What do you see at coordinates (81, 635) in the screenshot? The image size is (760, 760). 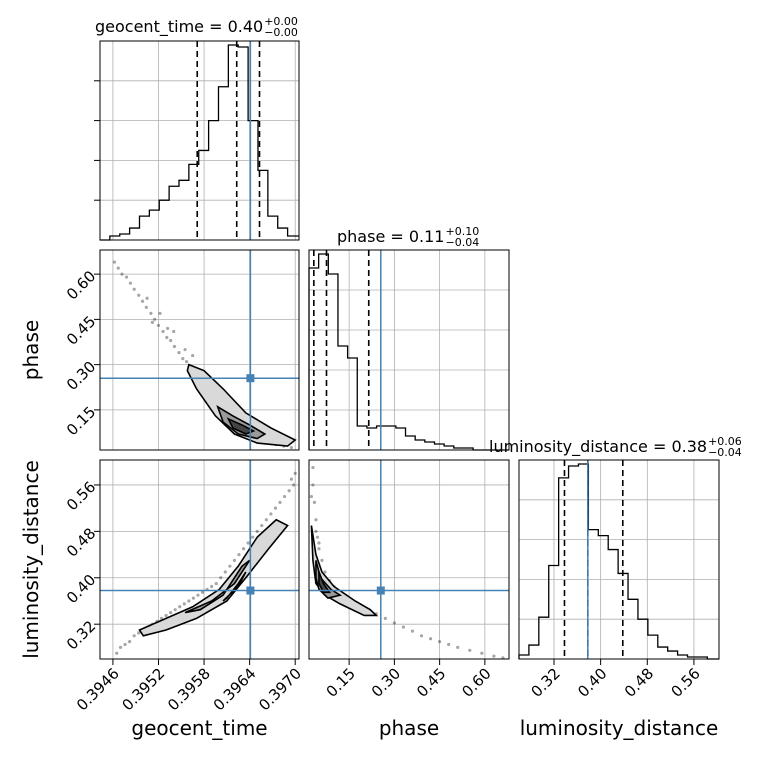 I see `ytick-label-luminosity_distance-0: 0.32` at bounding box center [81, 635].